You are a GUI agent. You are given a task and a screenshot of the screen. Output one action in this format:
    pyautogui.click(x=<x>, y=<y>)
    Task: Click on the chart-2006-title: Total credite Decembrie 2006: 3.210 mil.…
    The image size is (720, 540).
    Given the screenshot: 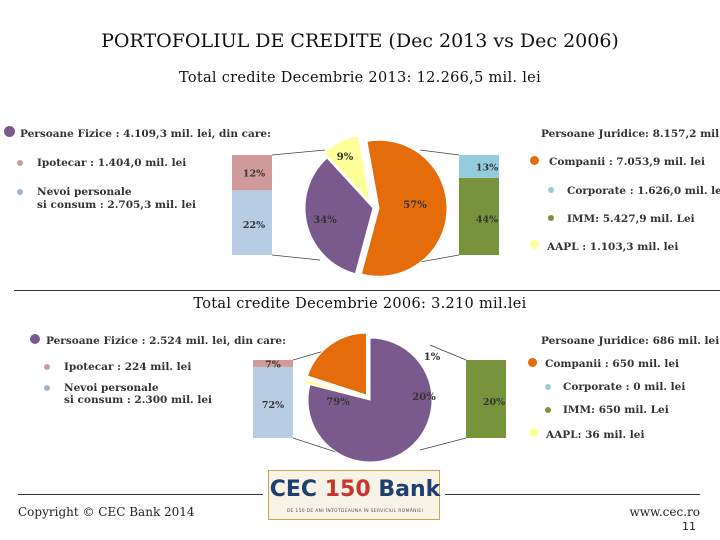 What is the action you would take?
    pyautogui.click(x=360, y=304)
    